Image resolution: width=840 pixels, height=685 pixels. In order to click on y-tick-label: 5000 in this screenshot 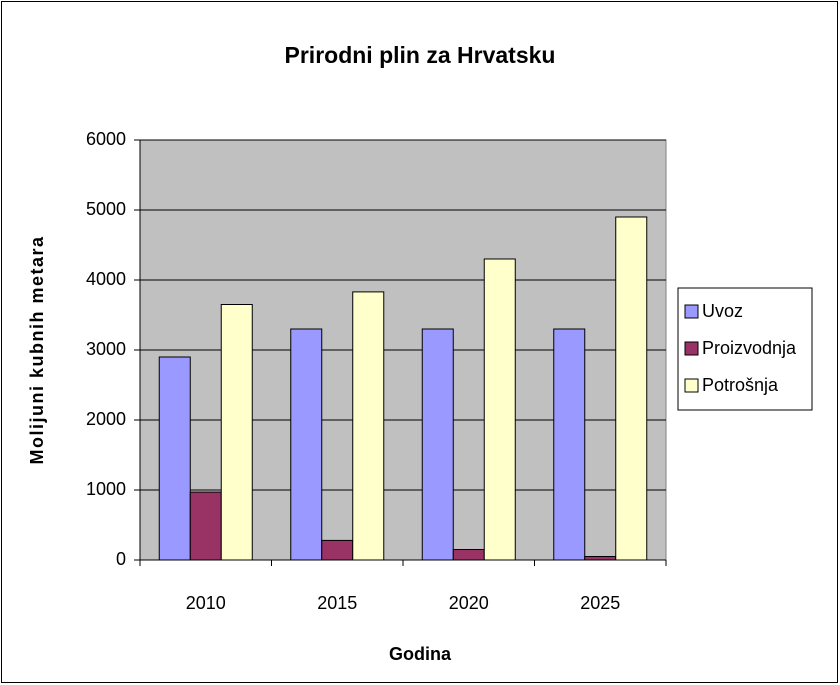, I will do `click(106, 209)`.